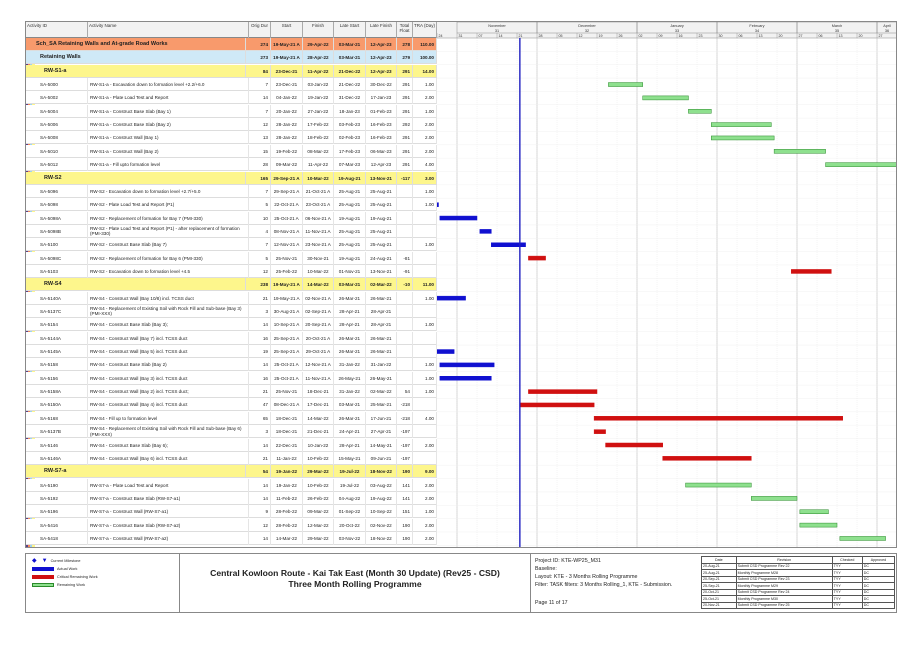  I want to click on column-header-cell: Orig Dur, so click(260, 30).